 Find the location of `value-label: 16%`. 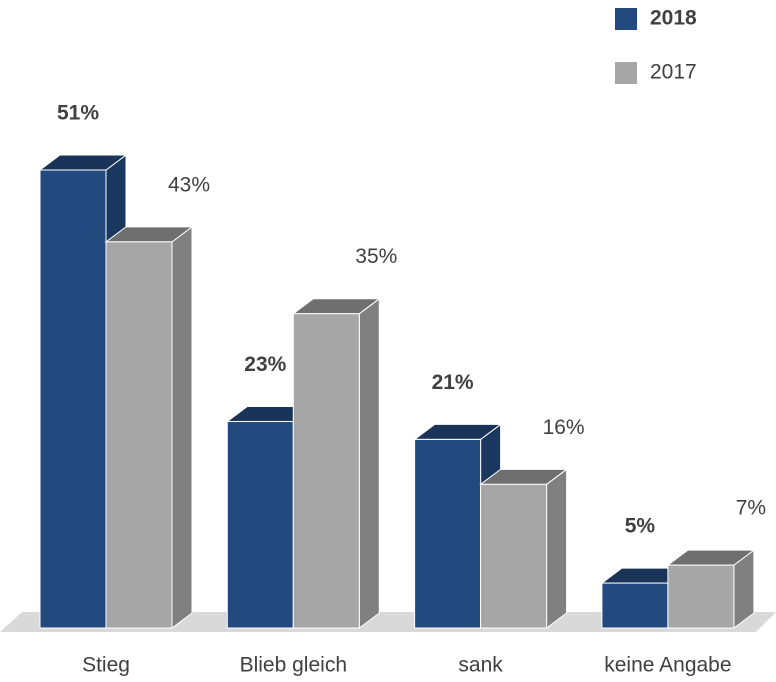

value-label: 16% is located at coordinates (564, 427).